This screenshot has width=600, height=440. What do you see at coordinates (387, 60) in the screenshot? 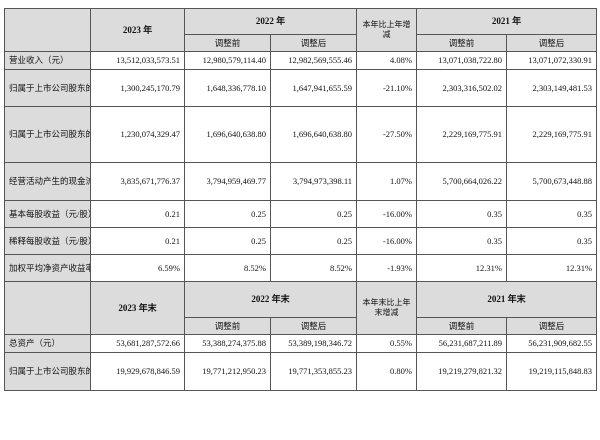
I see `value-change: 4.08%` at bounding box center [387, 60].